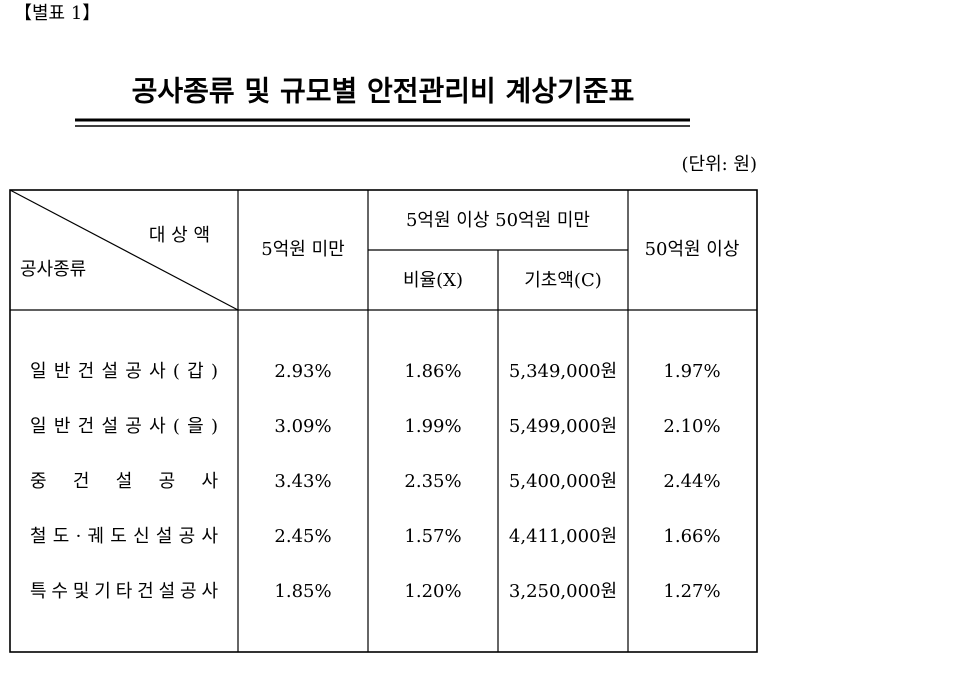 This screenshot has height=678, width=960. I want to click on col-header: 5억원 미만, so click(302, 249).